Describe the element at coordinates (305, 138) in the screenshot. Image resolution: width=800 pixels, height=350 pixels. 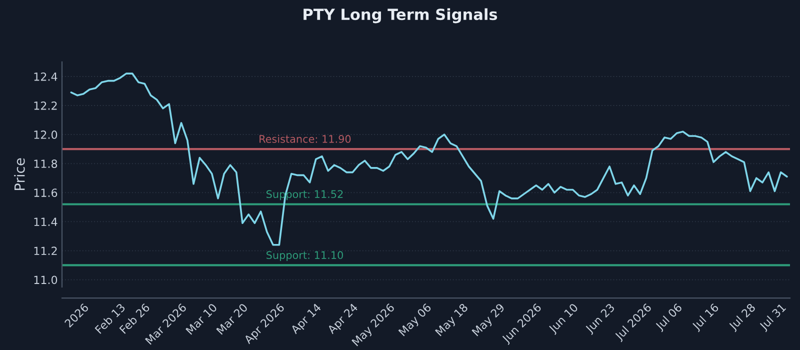
I see `ref-line-label: Resistance: 11.90` at that location.